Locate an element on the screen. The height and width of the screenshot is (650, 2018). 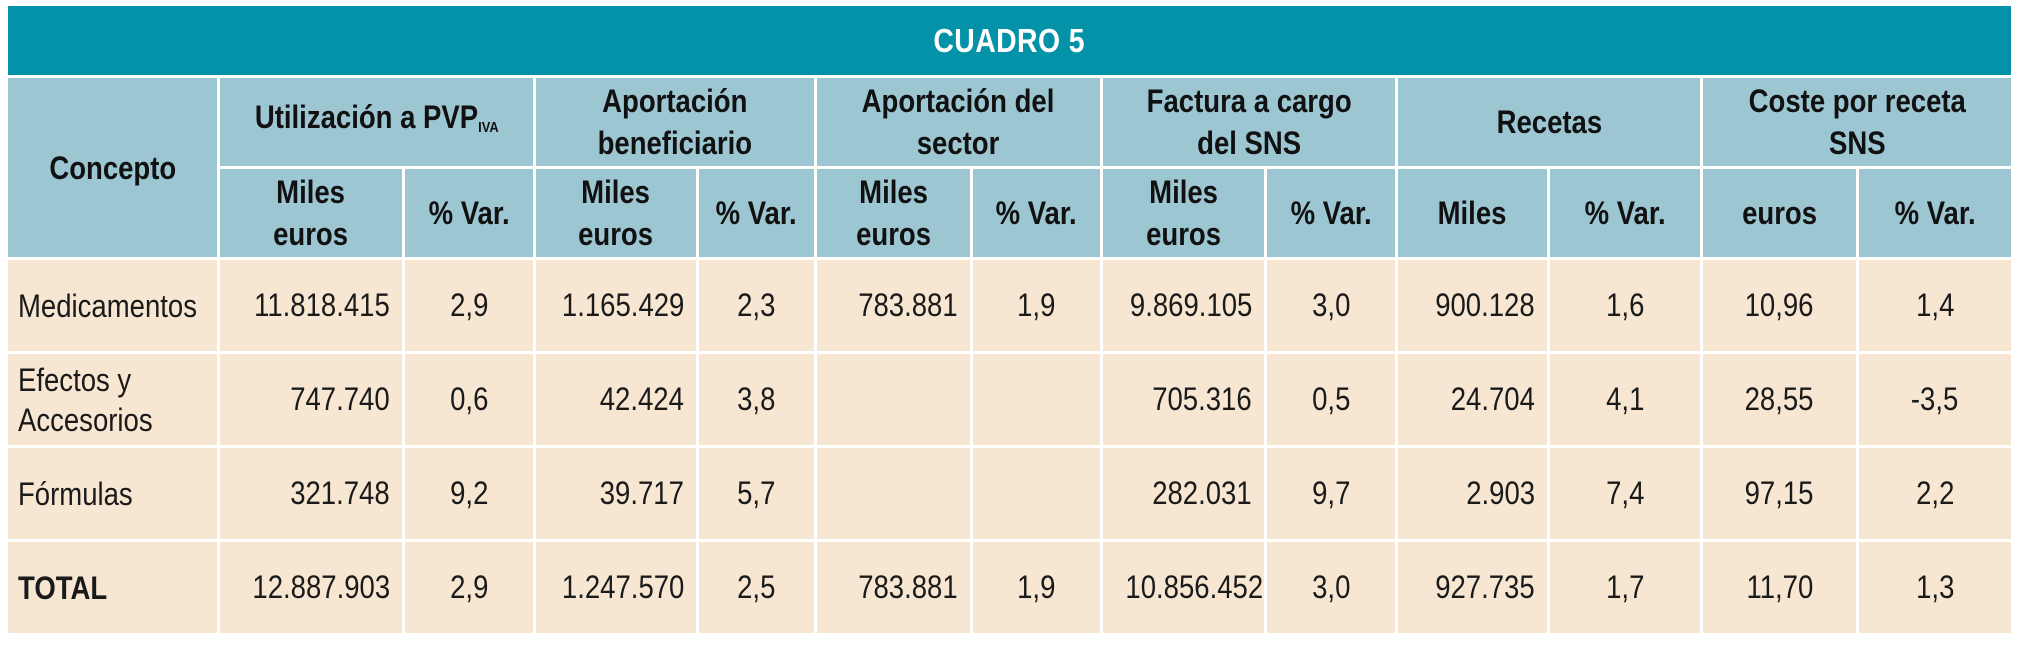
cell-recetas: 927.735 is located at coordinates (1472, 587).